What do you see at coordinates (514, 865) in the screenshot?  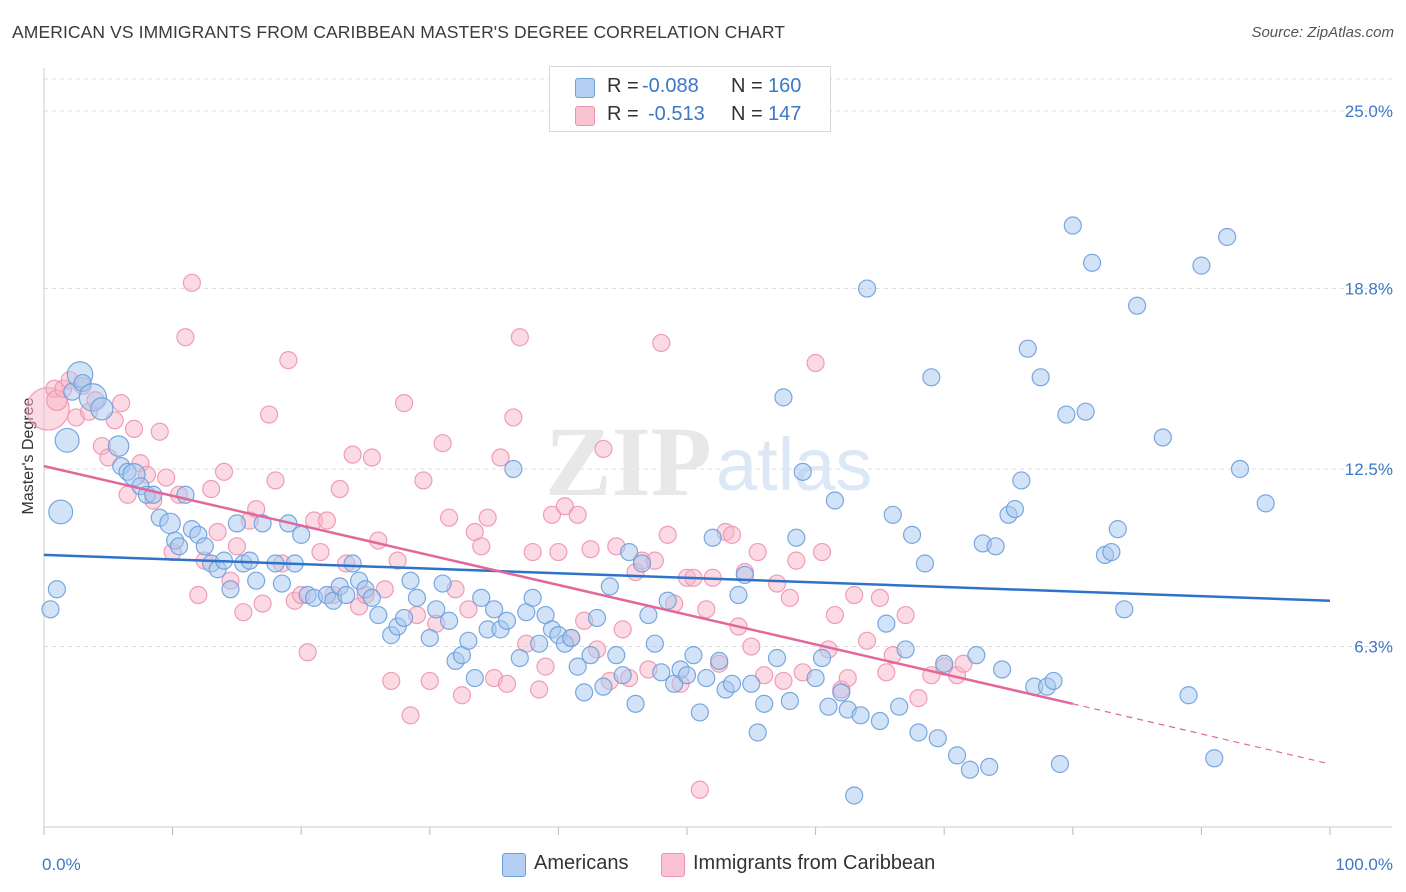 I see `bottom-legend-swatch-americans` at bounding box center [514, 865].